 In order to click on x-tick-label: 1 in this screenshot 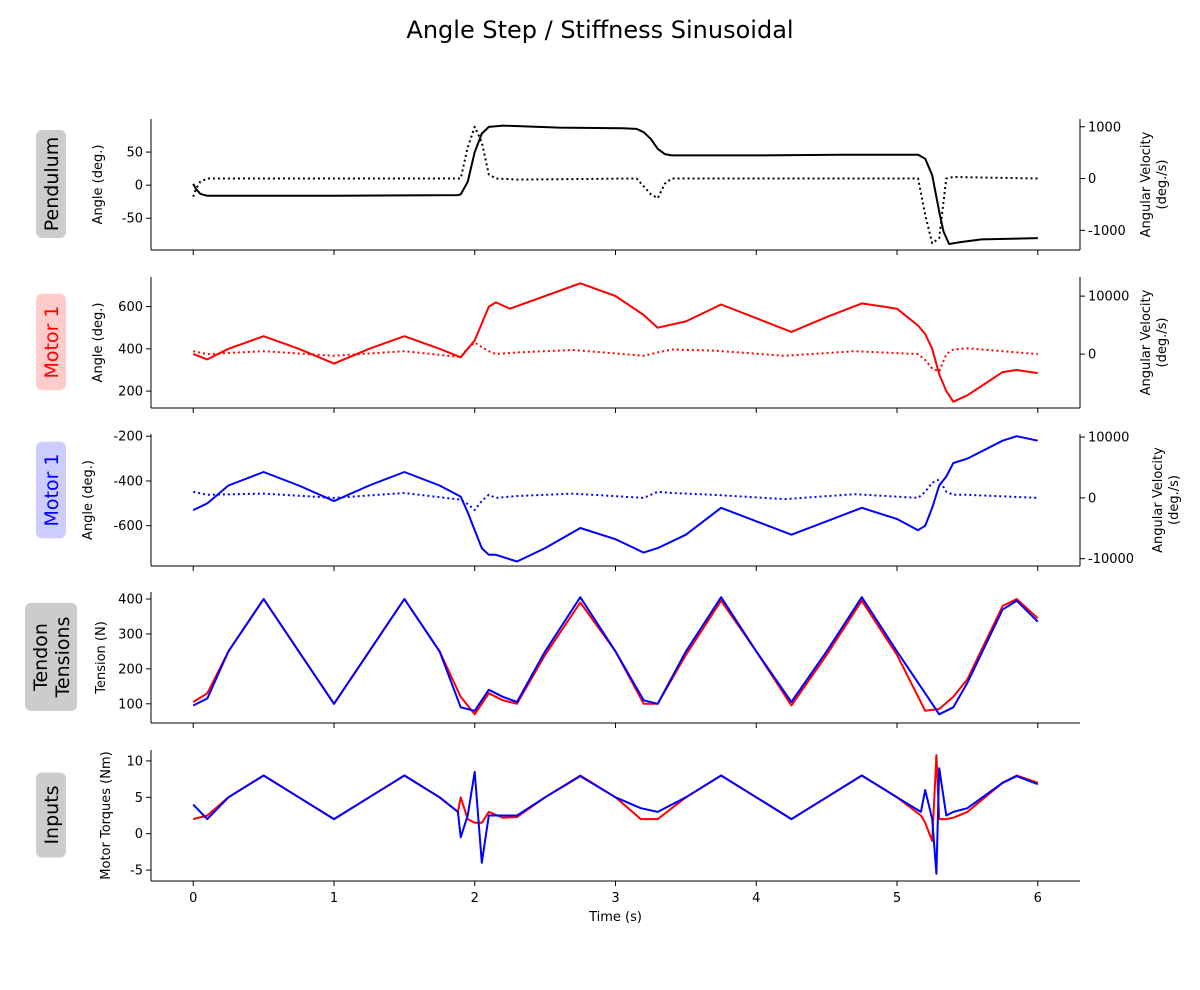, I will do `click(334, 898)`.